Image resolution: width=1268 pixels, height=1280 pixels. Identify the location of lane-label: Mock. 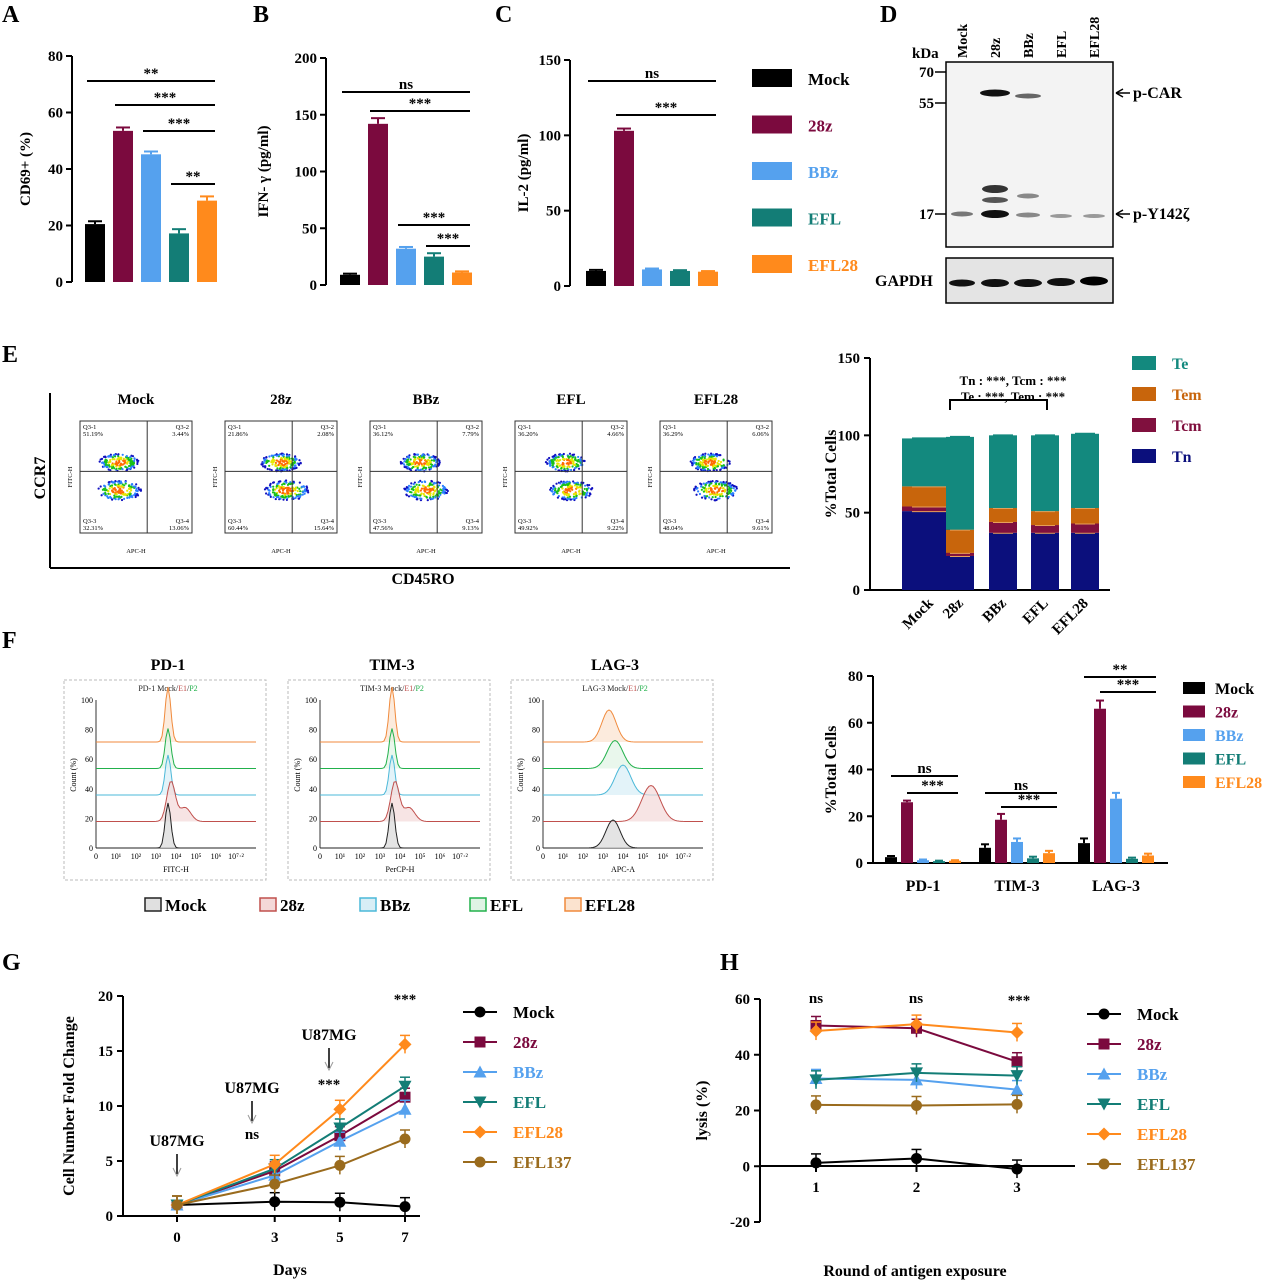
(963, 41).